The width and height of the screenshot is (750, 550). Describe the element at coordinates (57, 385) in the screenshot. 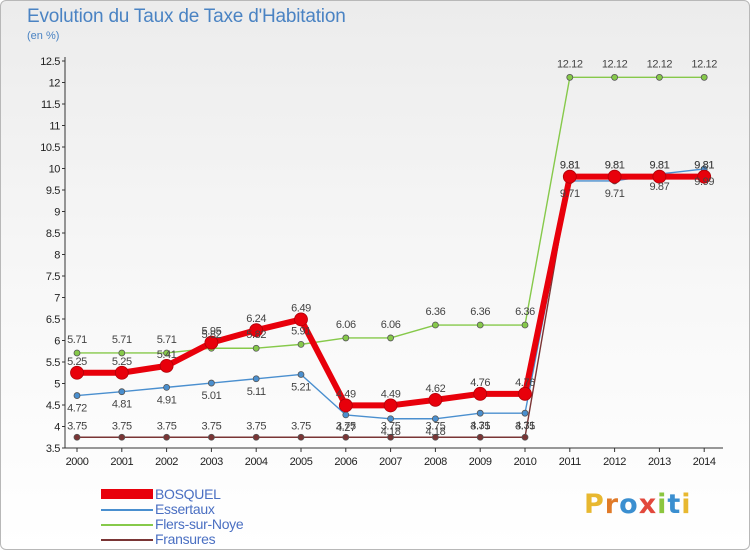

I see `y-tick-label: 5` at that location.